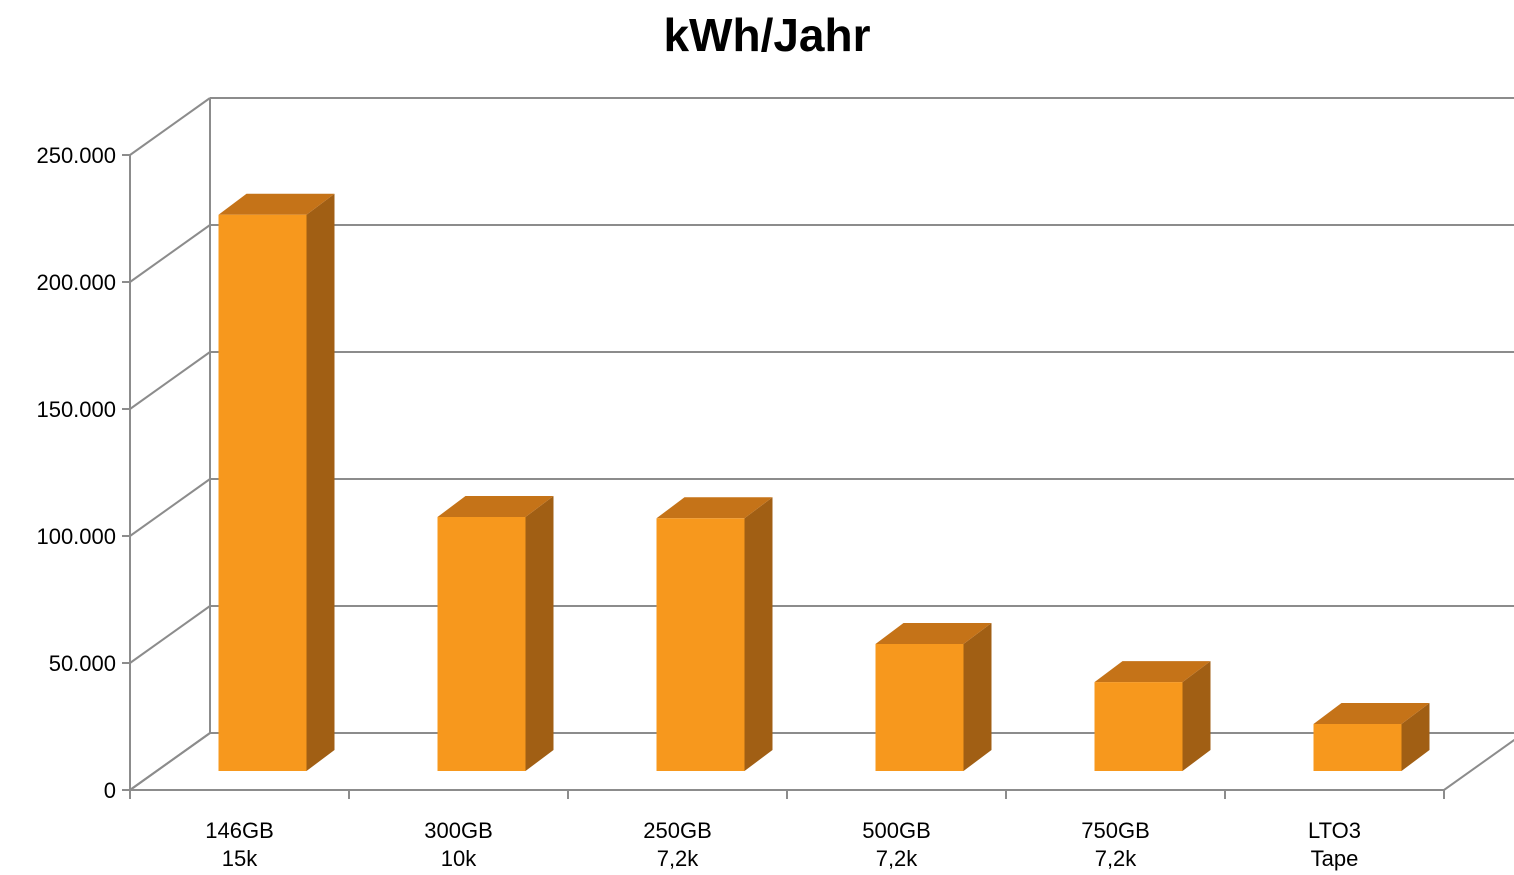 The height and width of the screenshot is (875, 1514). I want to click on x-tick-label-line: 10k, so click(459, 858).